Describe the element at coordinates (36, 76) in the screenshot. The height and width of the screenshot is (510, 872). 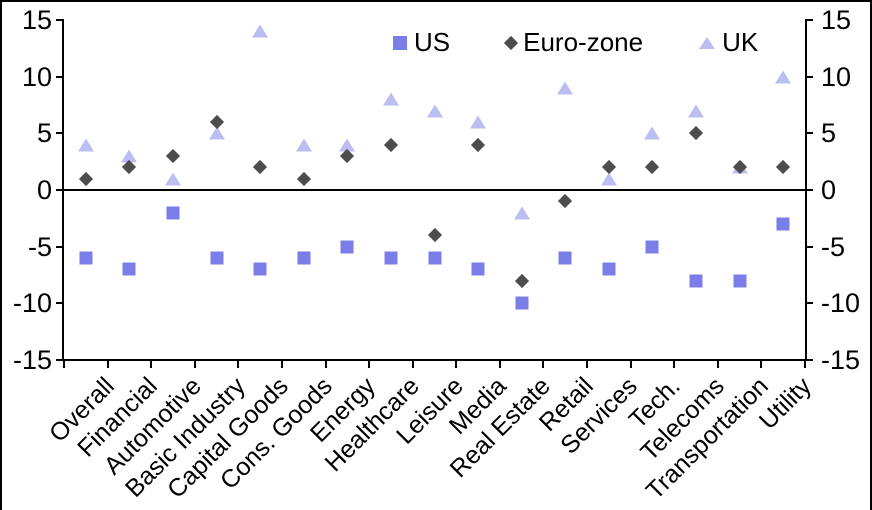
I see `y-axis-tick-label-left: 10` at that location.